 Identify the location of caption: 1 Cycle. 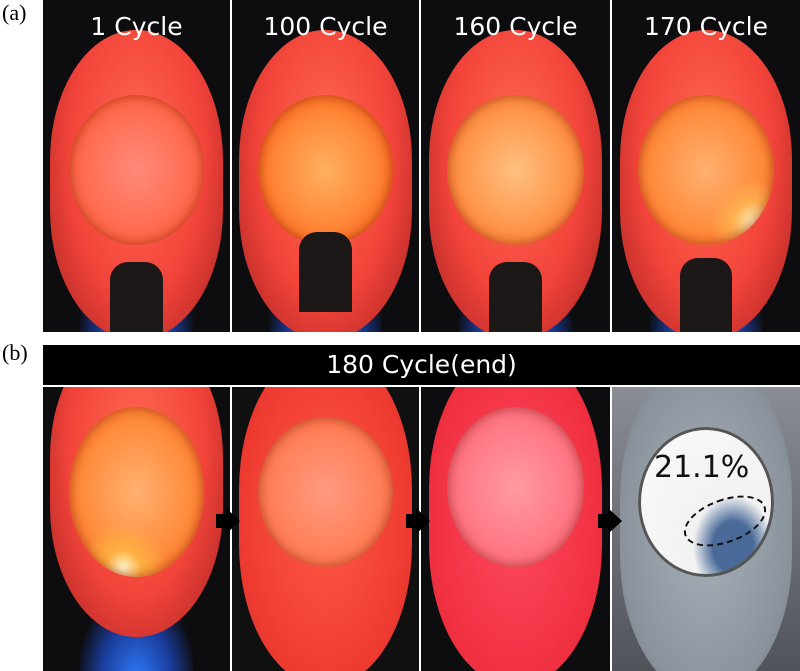
(136, 26).